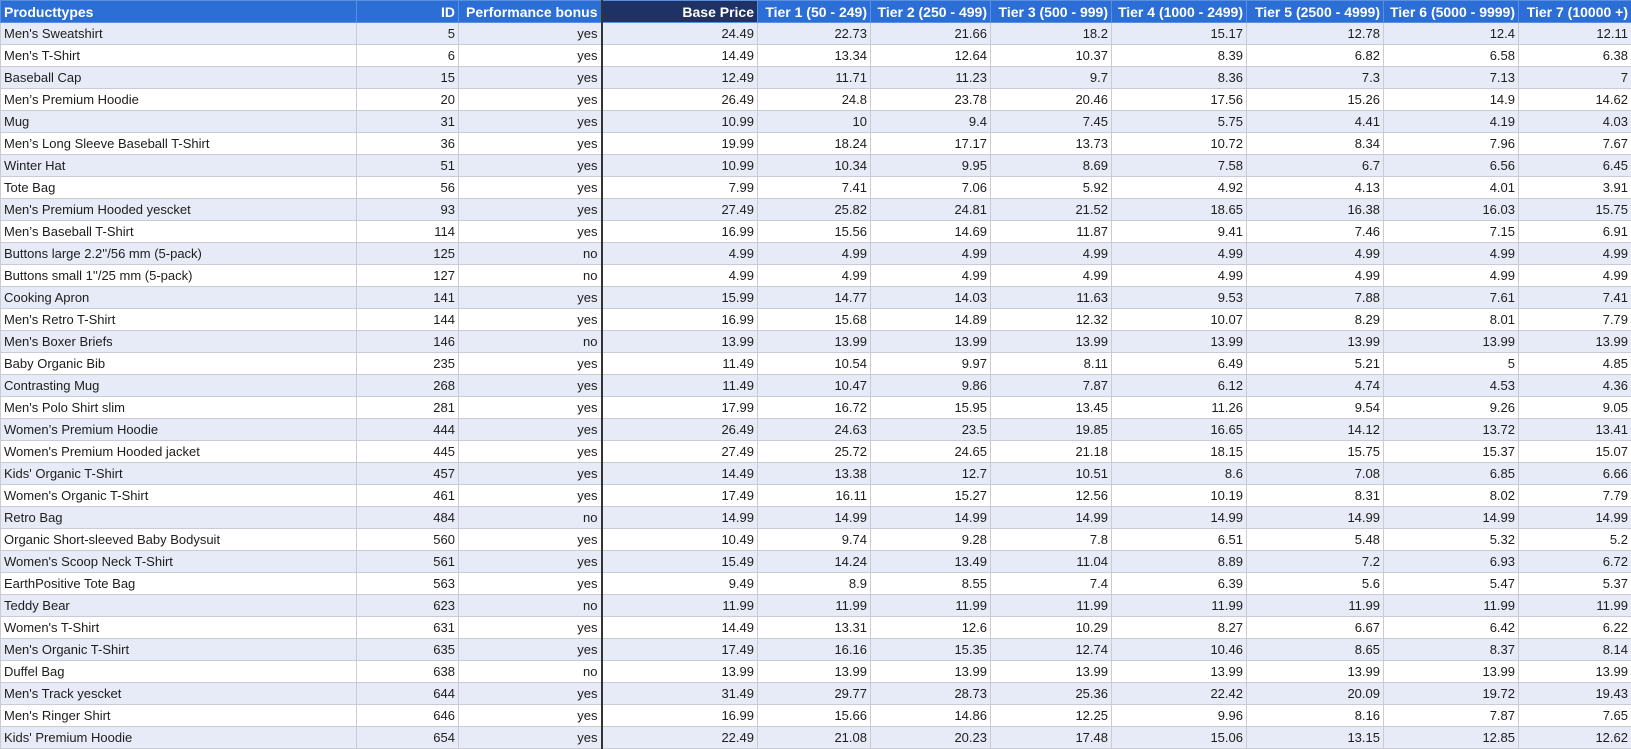 The height and width of the screenshot is (749, 1631). Describe the element at coordinates (179, 606) in the screenshot. I see `cell: Teddy Bear` at that location.